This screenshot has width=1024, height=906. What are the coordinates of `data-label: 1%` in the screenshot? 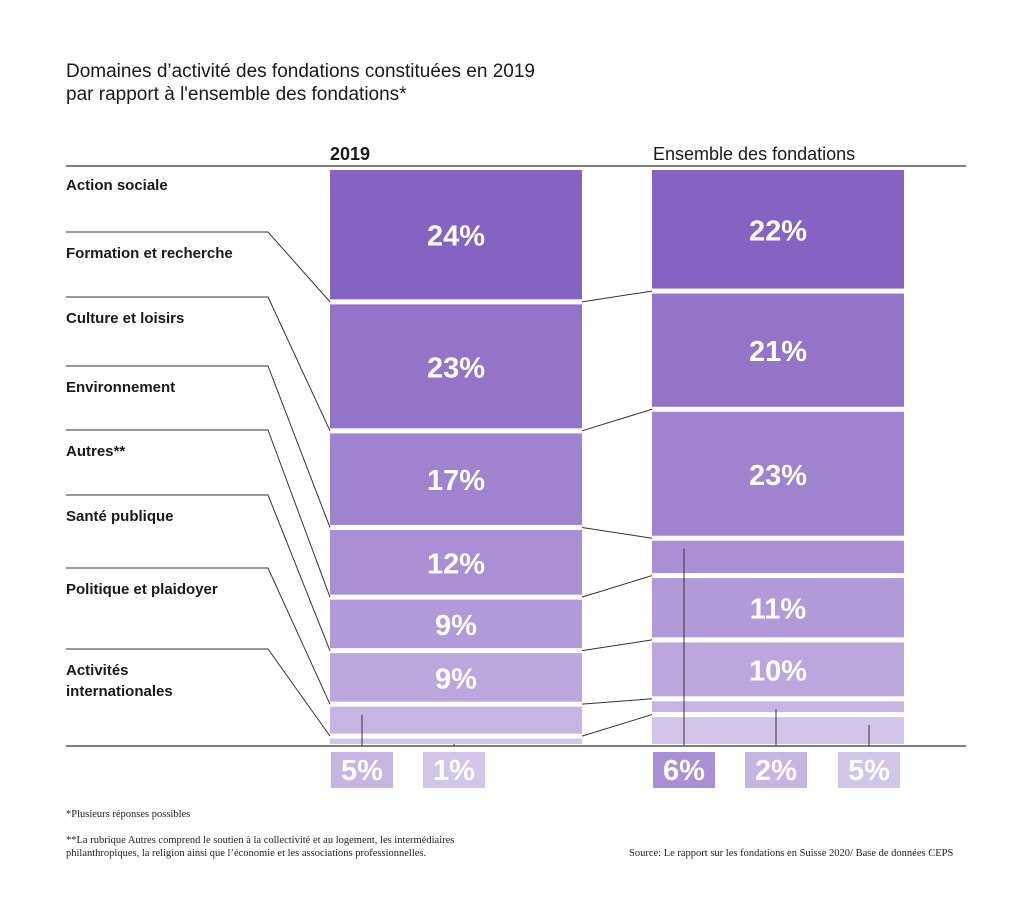 It's located at (454, 771).